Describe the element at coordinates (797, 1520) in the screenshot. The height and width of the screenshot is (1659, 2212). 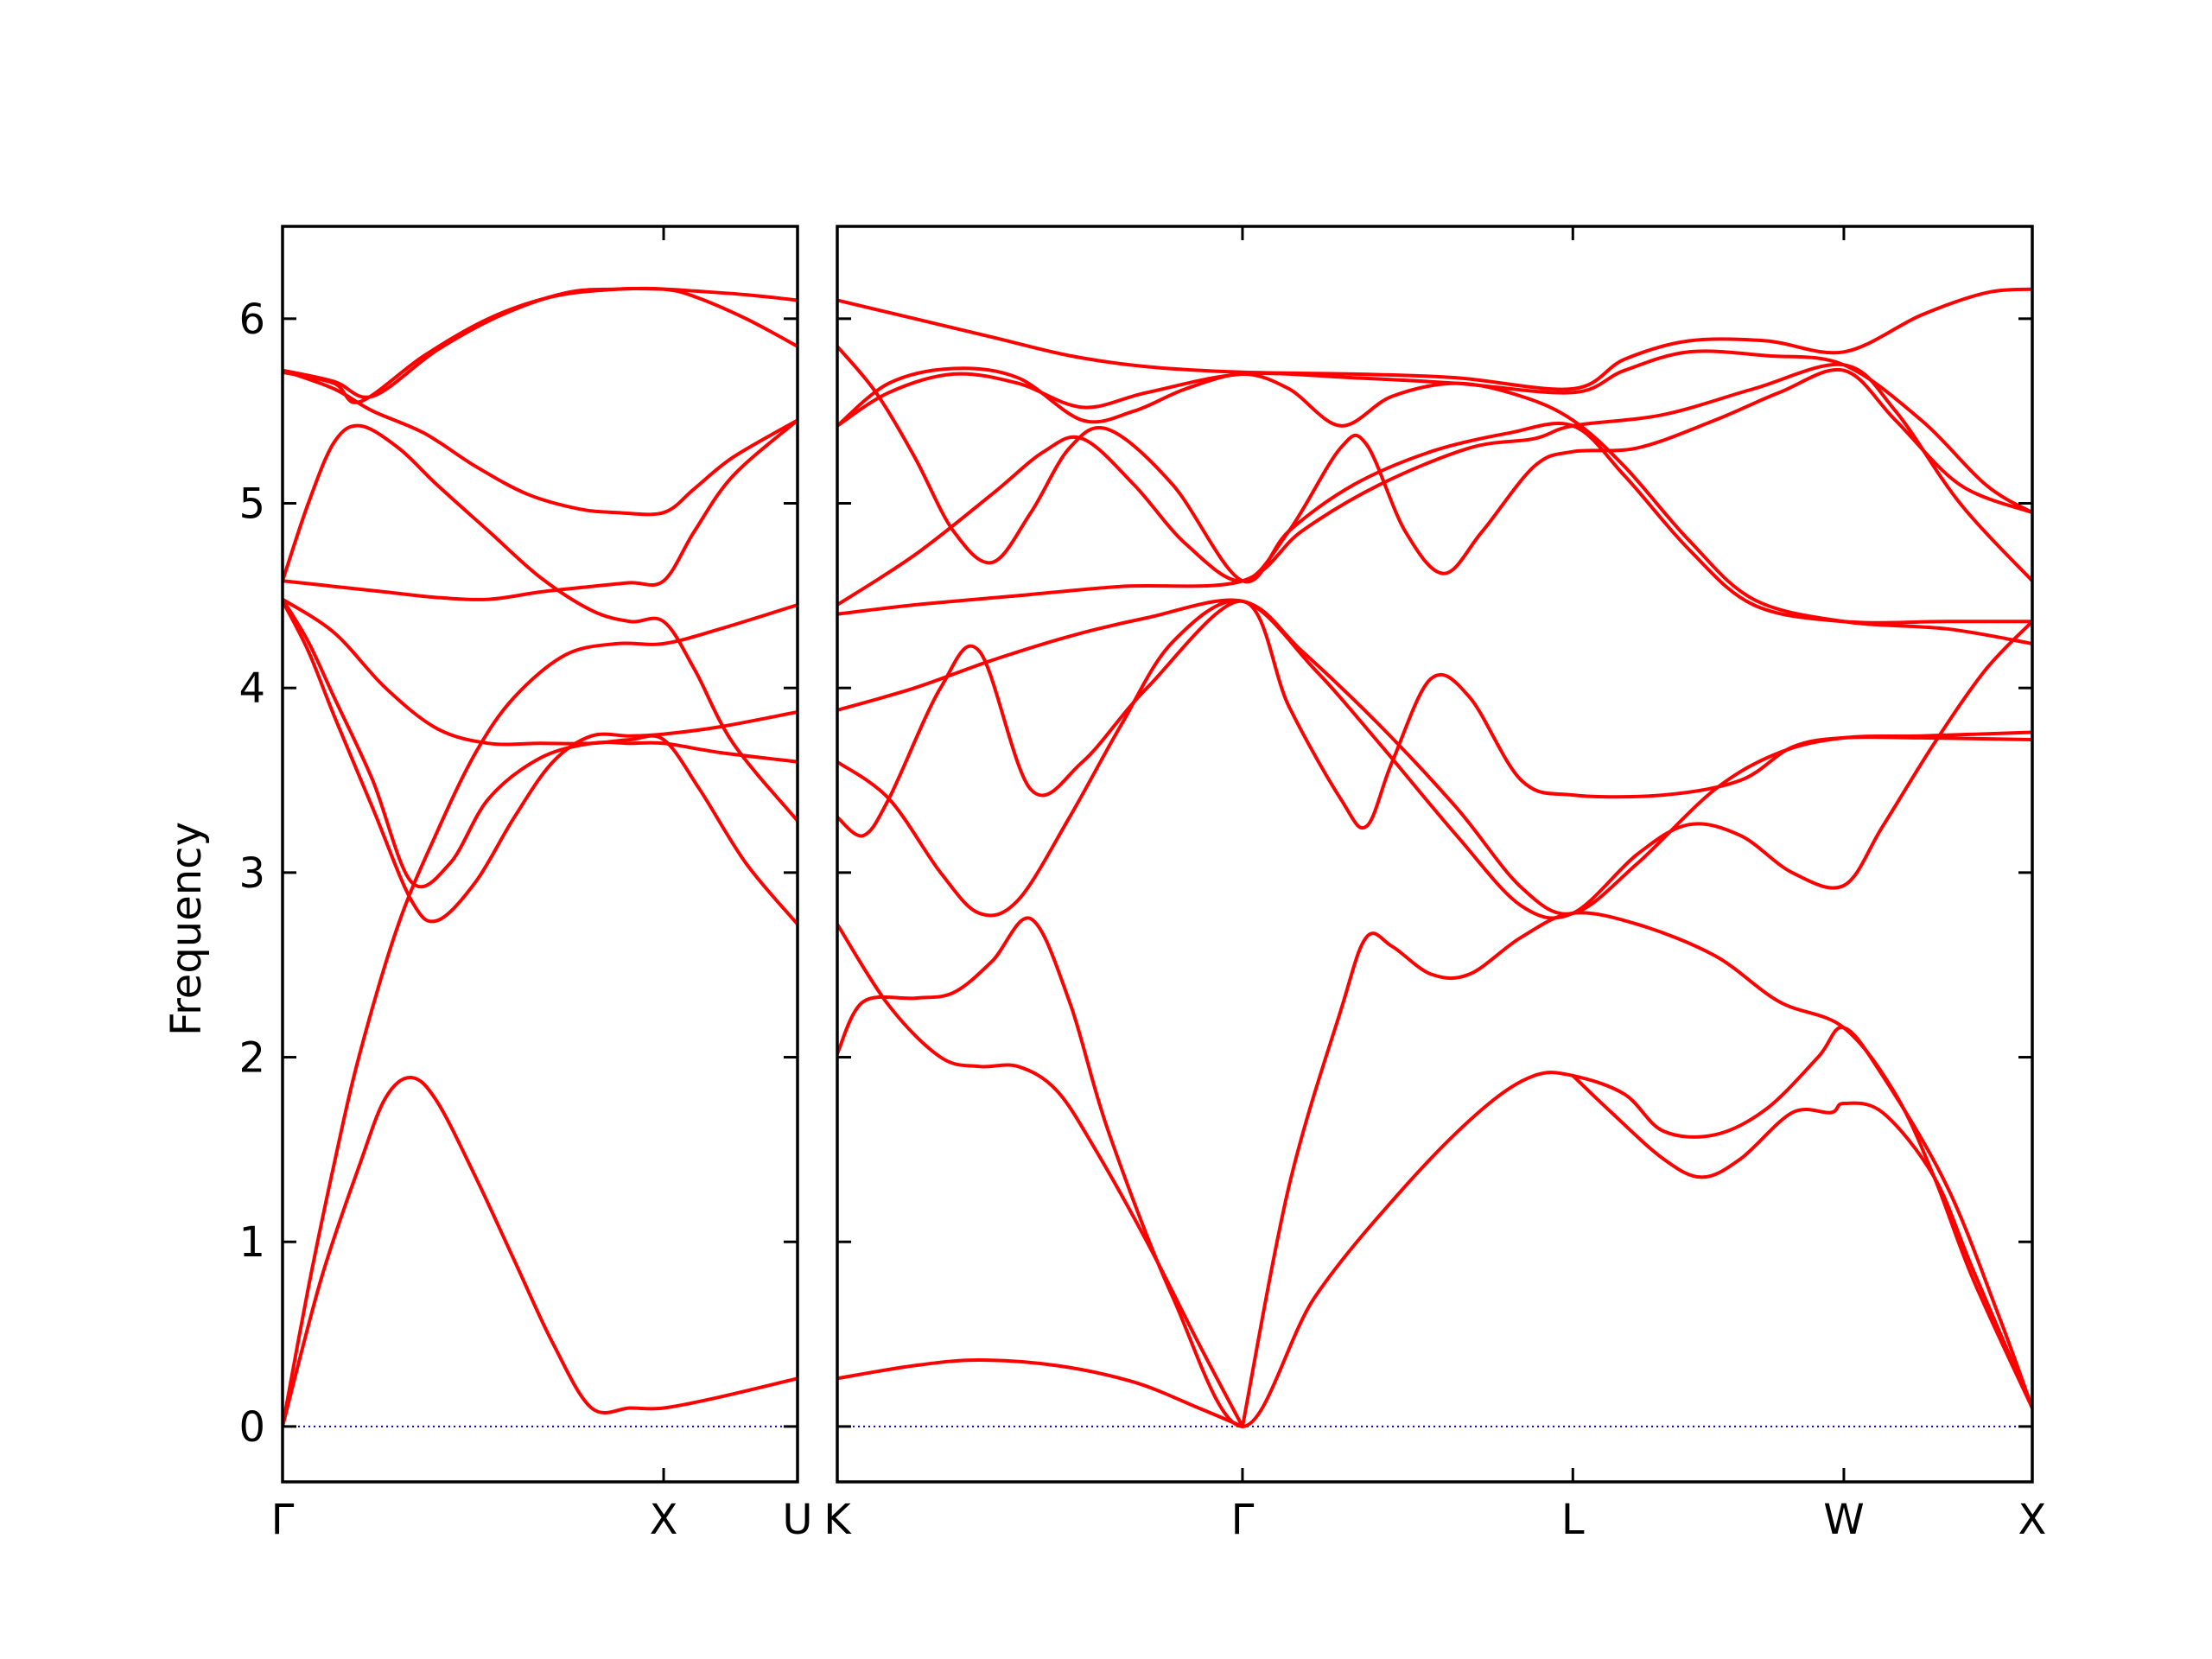
I see `x-tick-label: U` at that location.